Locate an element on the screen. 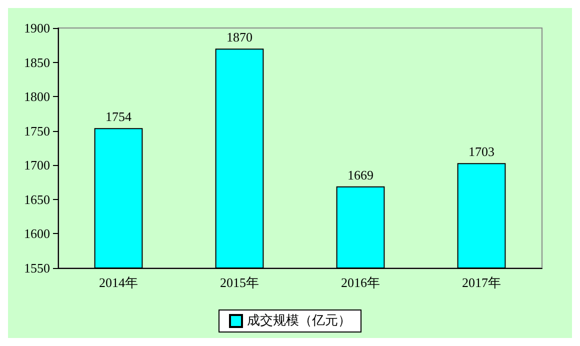  x-tick-label: 2015年 is located at coordinates (239, 282).